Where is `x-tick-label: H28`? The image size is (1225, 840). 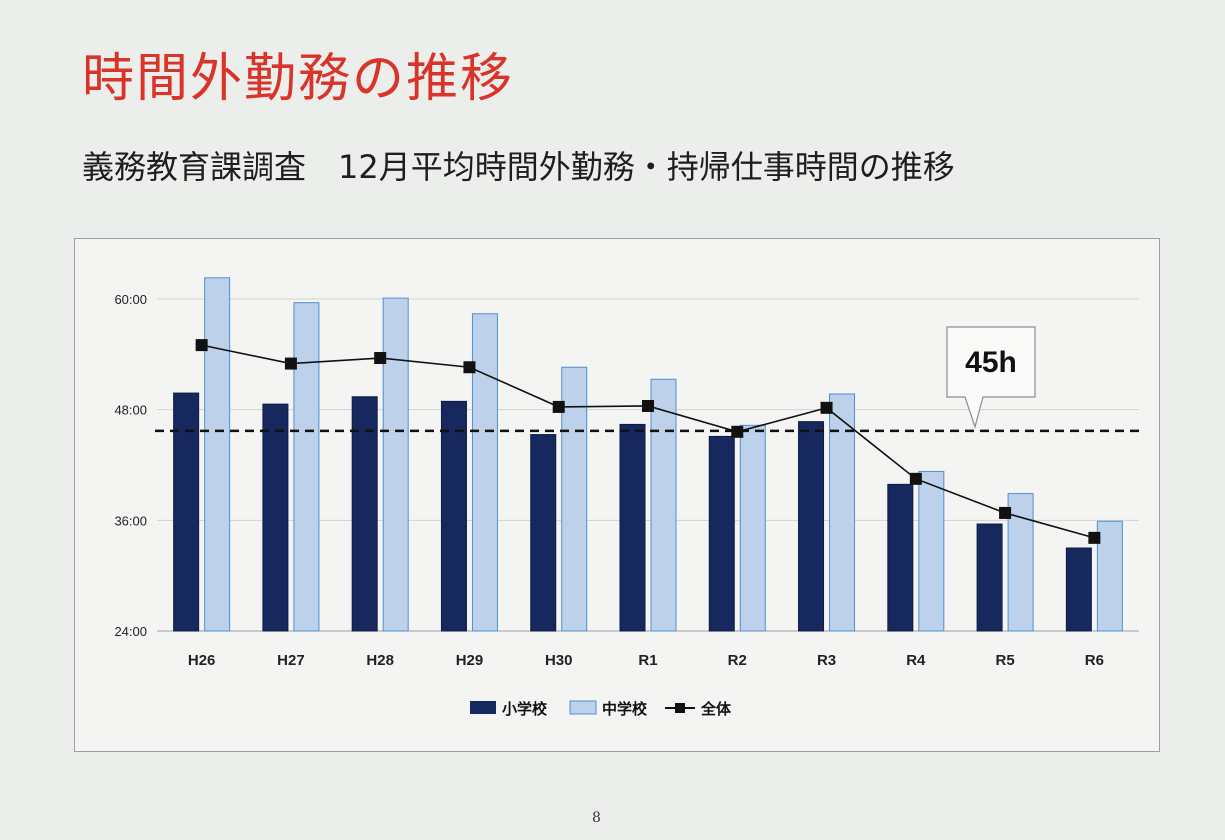
x-tick-label: H28 is located at coordinates (380, 660).